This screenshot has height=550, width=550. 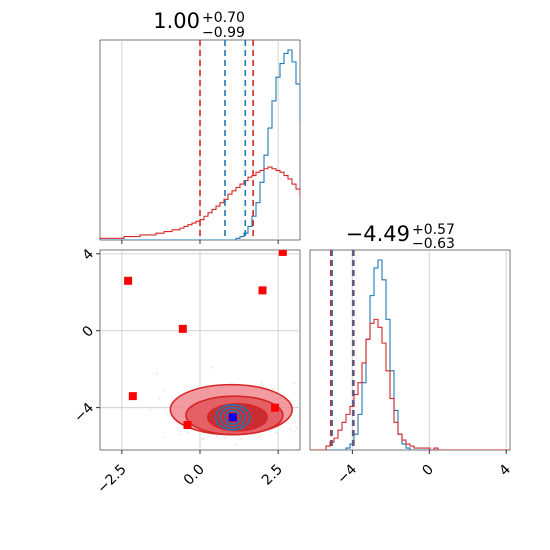 I want to click on marginal-x-title-minus: −0.99, so click(x=223, y=33).